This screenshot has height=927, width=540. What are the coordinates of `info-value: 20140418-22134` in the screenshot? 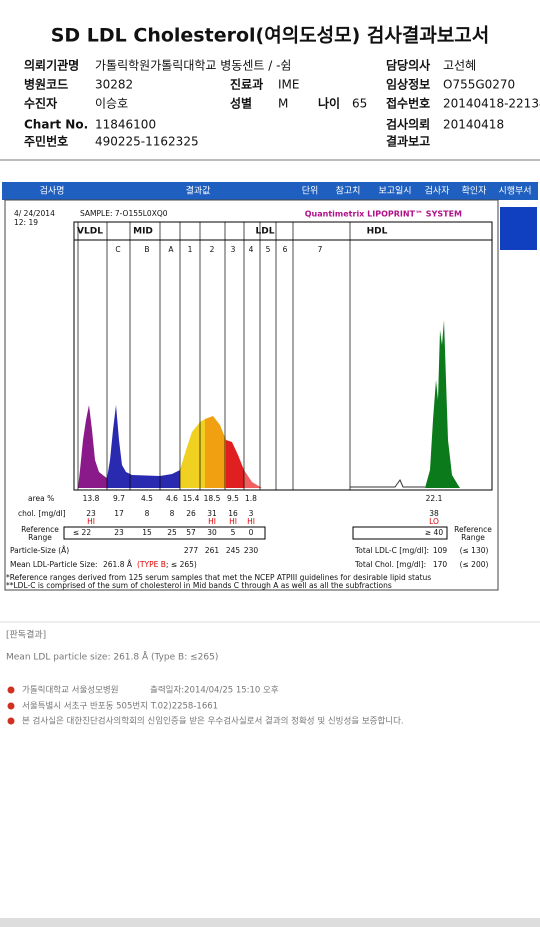 It's located at (491, 104).